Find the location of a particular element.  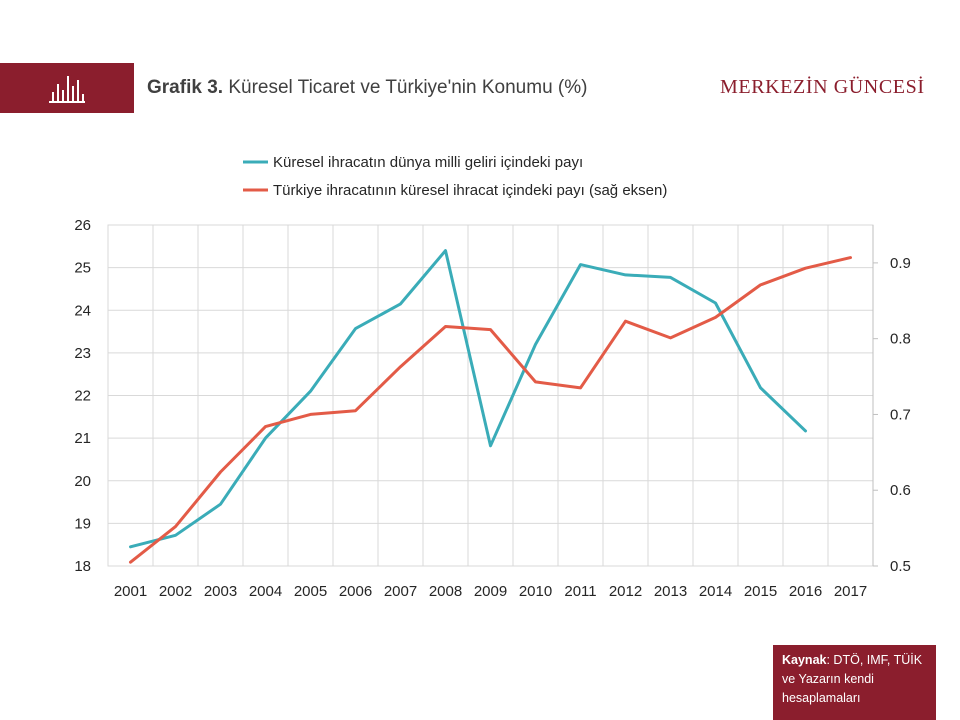

left-tick-label: 21 is located at coordinates (82, 438).